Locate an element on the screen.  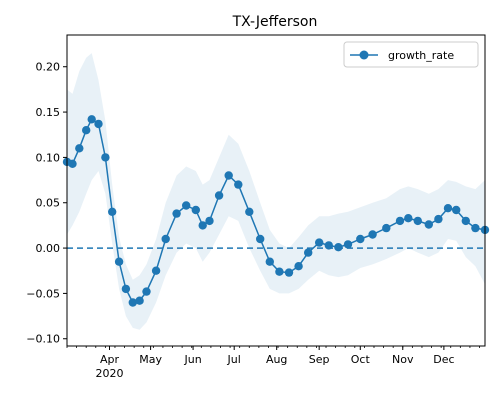
x-tick-label: May is located at coordinates (150, 359).